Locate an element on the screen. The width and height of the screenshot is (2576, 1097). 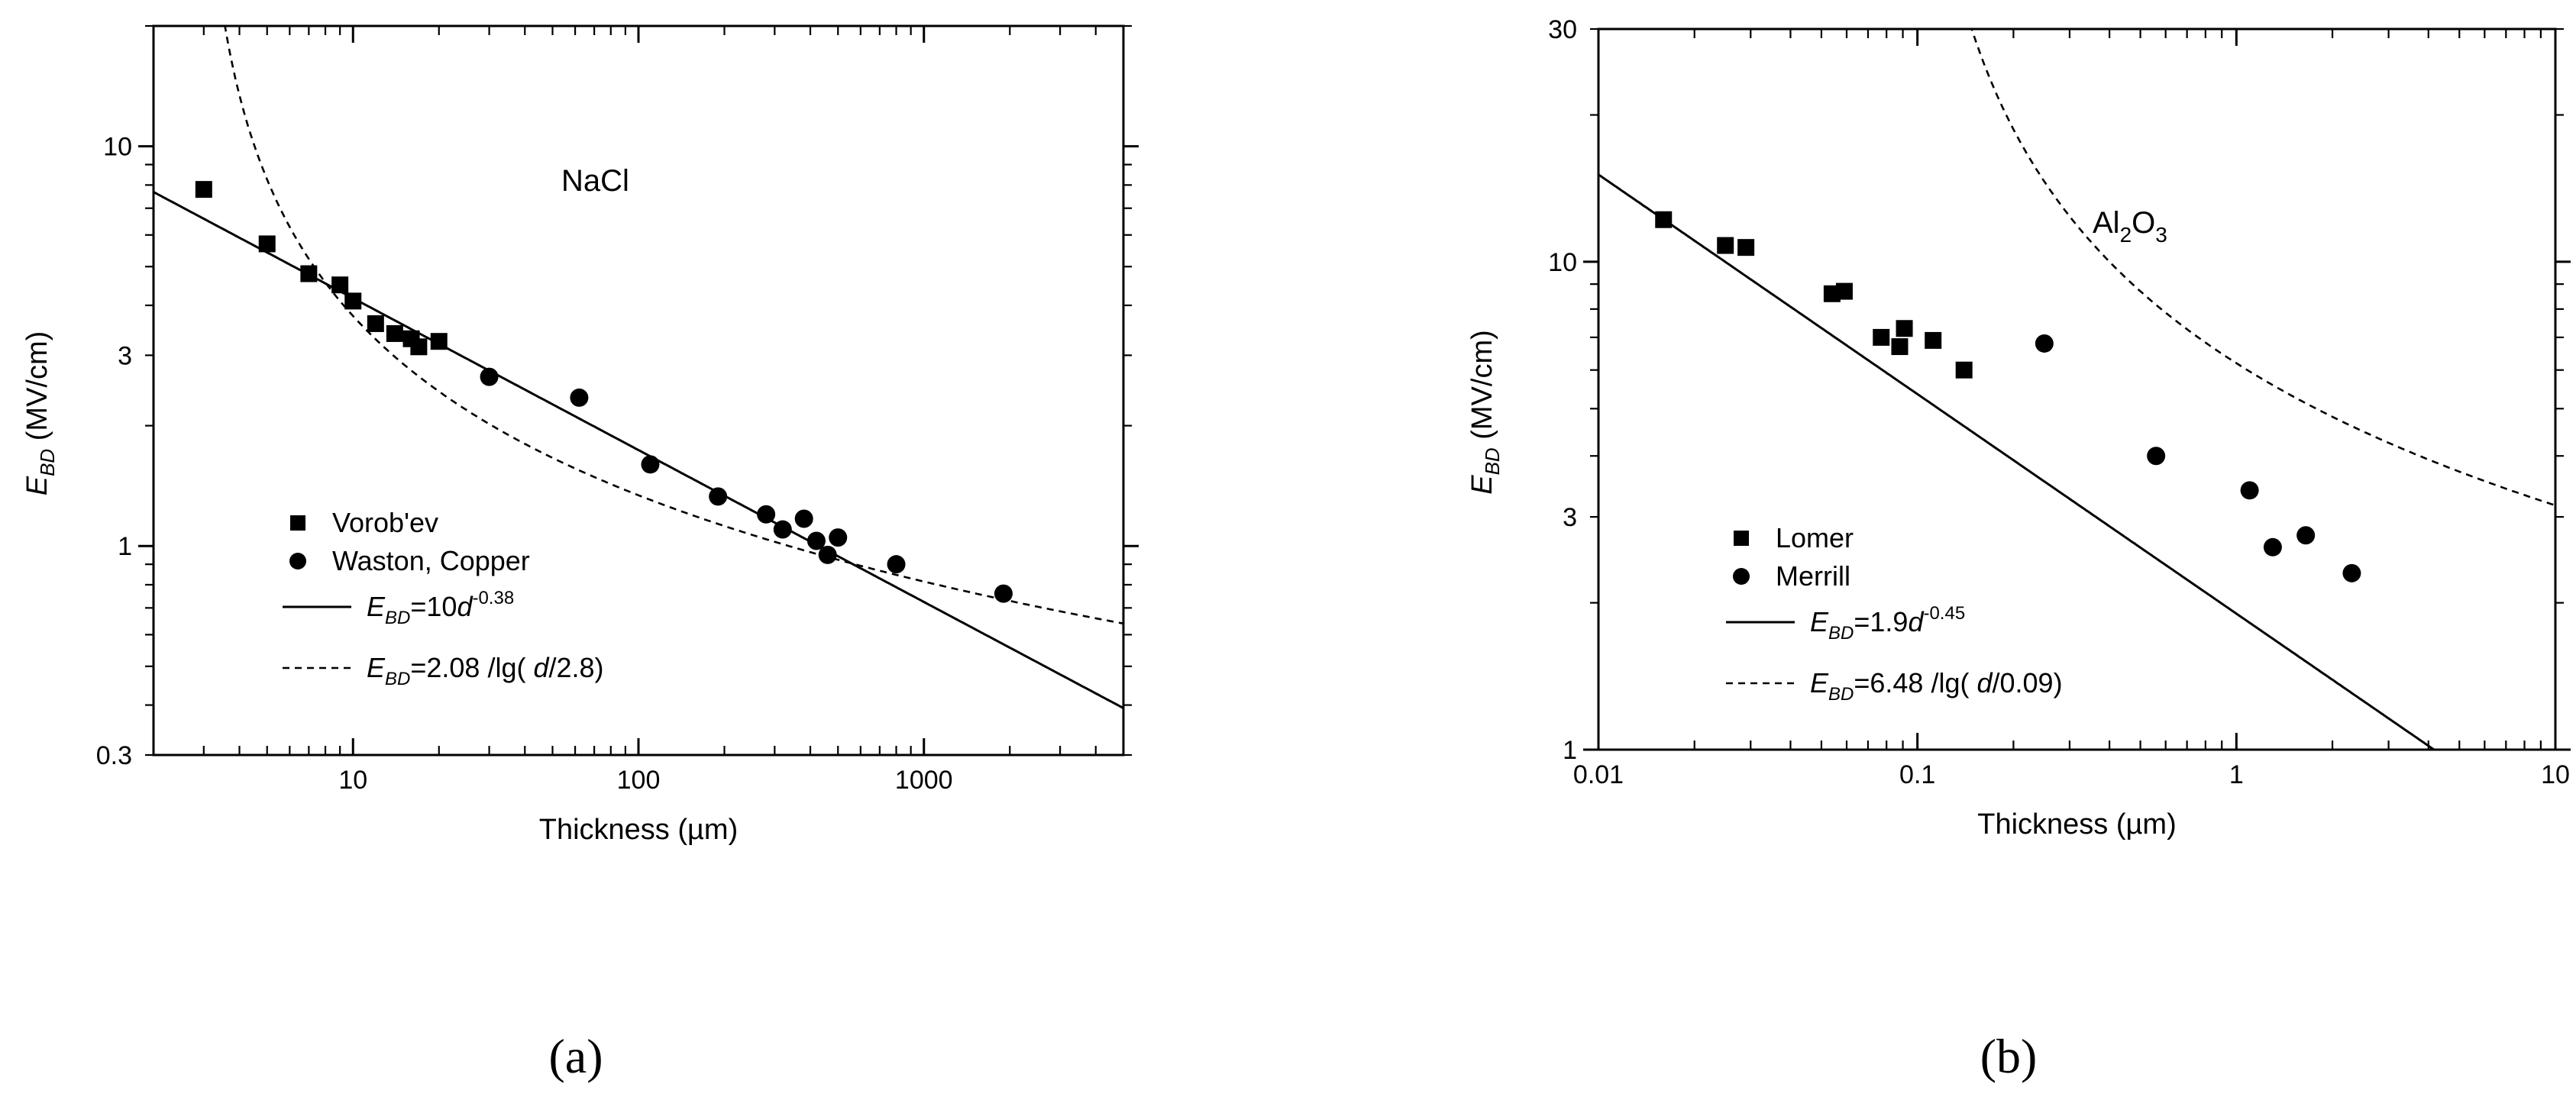
legend-entry-label: Vorob'ev is located at coordinates (385, 522).